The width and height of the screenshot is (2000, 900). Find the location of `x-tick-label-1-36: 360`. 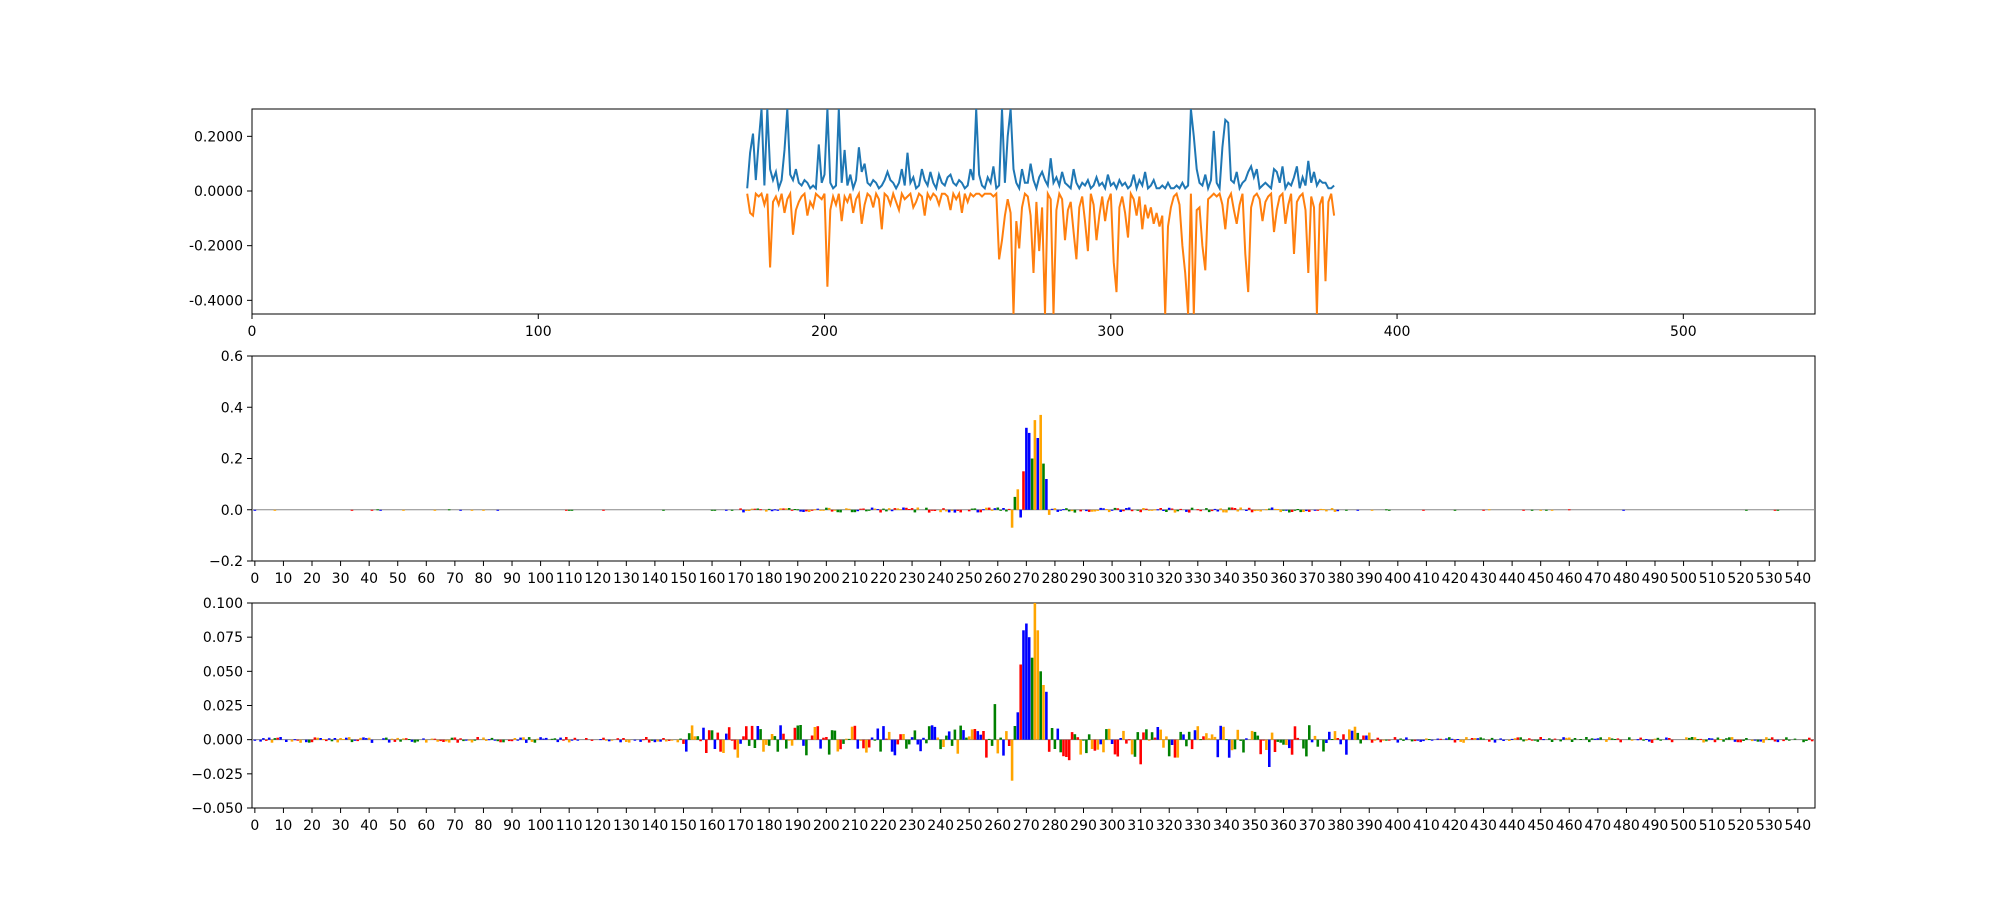

x-tick-label-1-36: 360 is located at coordinates (1283, 579).